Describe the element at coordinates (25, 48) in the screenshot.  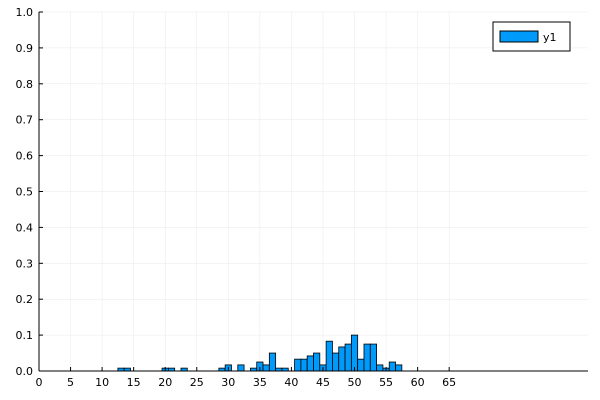
I see `y-tick-label: 0.9` at that location.